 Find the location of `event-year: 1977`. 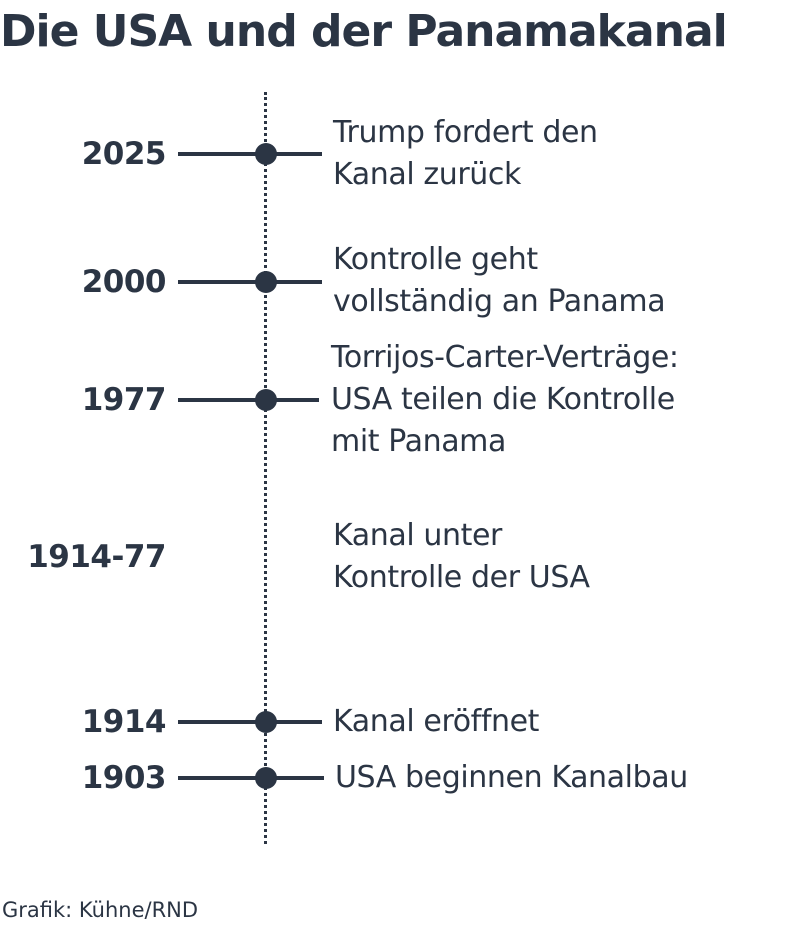

event-year: 1977 is located at coordinates (124, 400).